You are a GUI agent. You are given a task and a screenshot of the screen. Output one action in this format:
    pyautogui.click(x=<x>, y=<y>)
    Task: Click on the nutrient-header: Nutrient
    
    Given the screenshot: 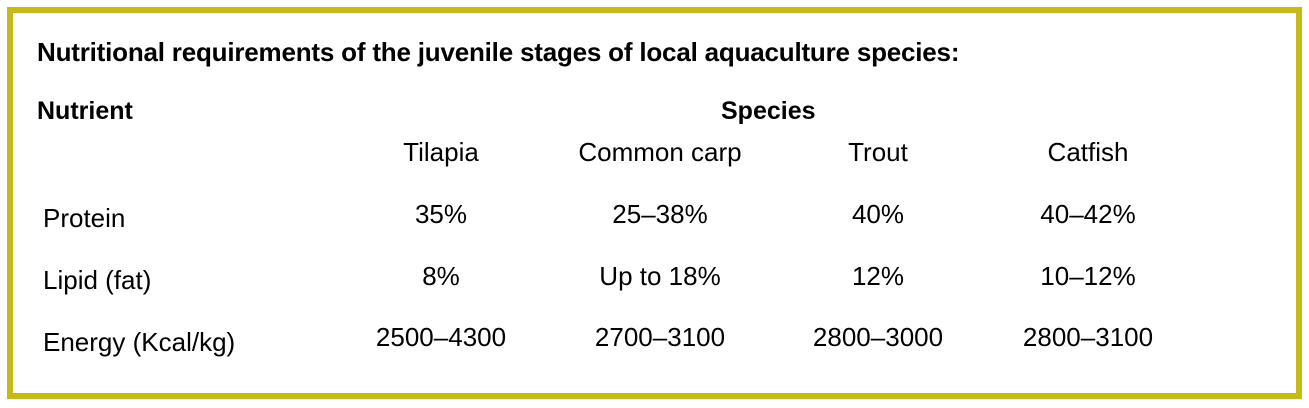 What is the action you would take?
    pyautogui.click(x=85, y=111)
    